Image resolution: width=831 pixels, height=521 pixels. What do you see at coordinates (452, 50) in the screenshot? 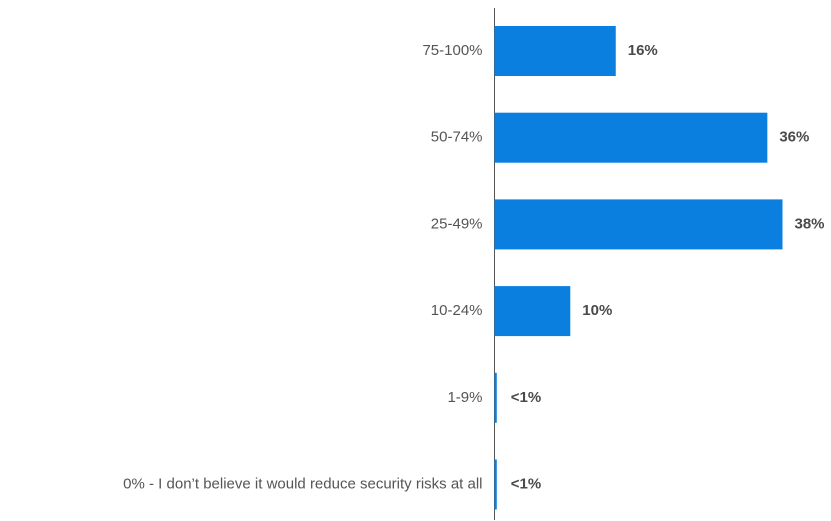
I see `category-label-0: 75-100%` at bounding box center [452, 50].